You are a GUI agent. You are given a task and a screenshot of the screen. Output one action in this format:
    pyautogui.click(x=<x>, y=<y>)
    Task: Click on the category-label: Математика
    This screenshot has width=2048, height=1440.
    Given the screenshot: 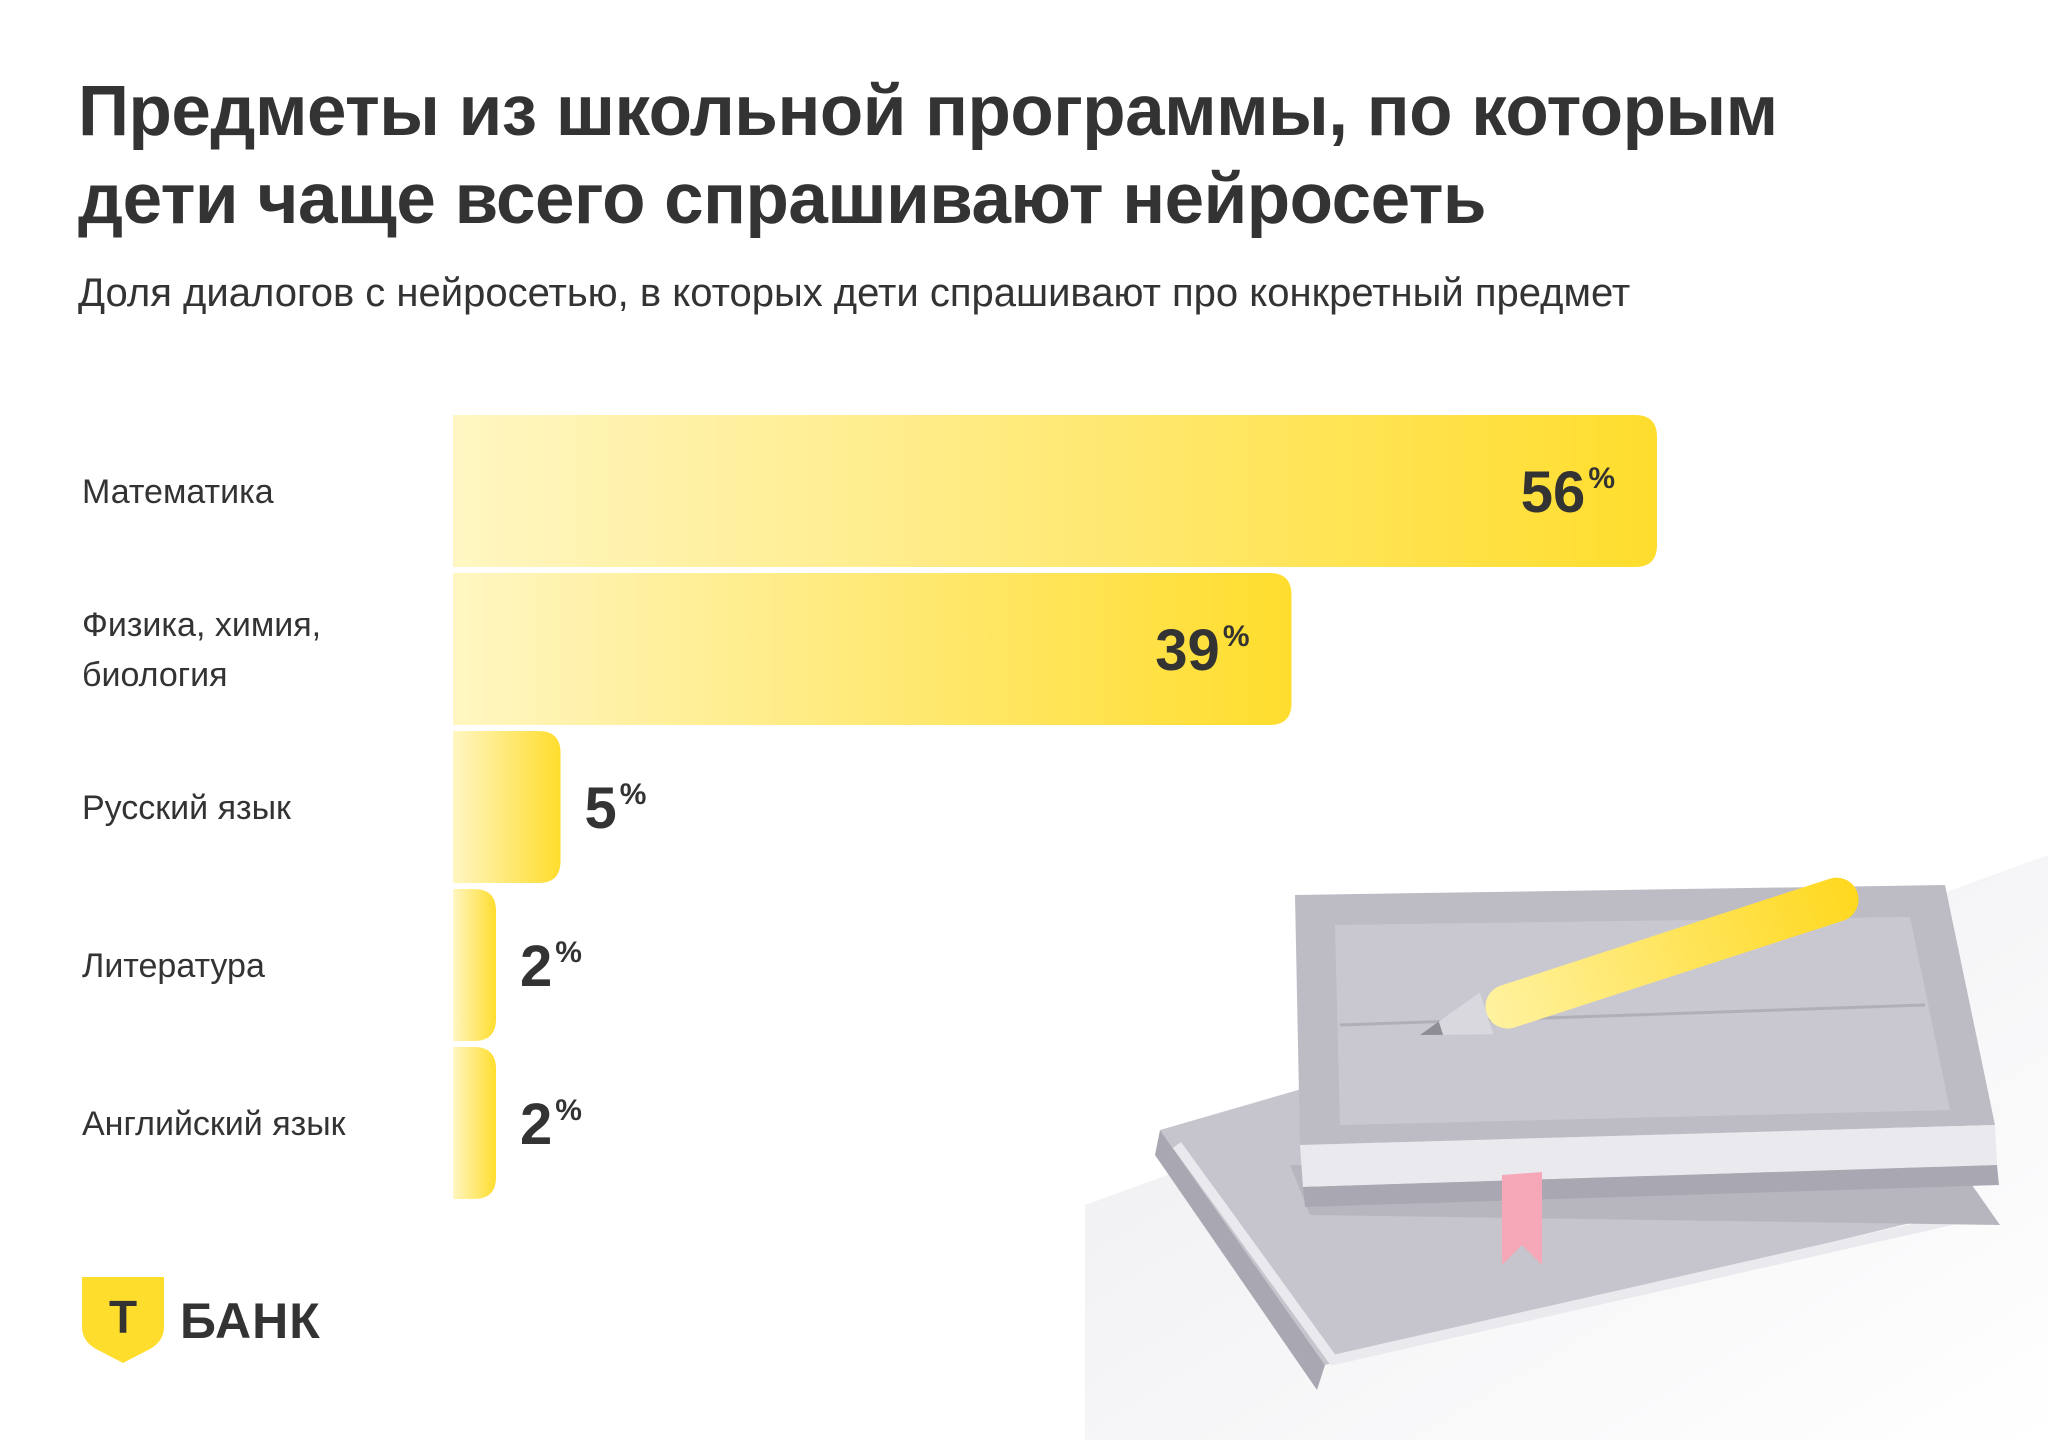 What is the action you would take?
    pyautogui.click(x=178, y=492)
    